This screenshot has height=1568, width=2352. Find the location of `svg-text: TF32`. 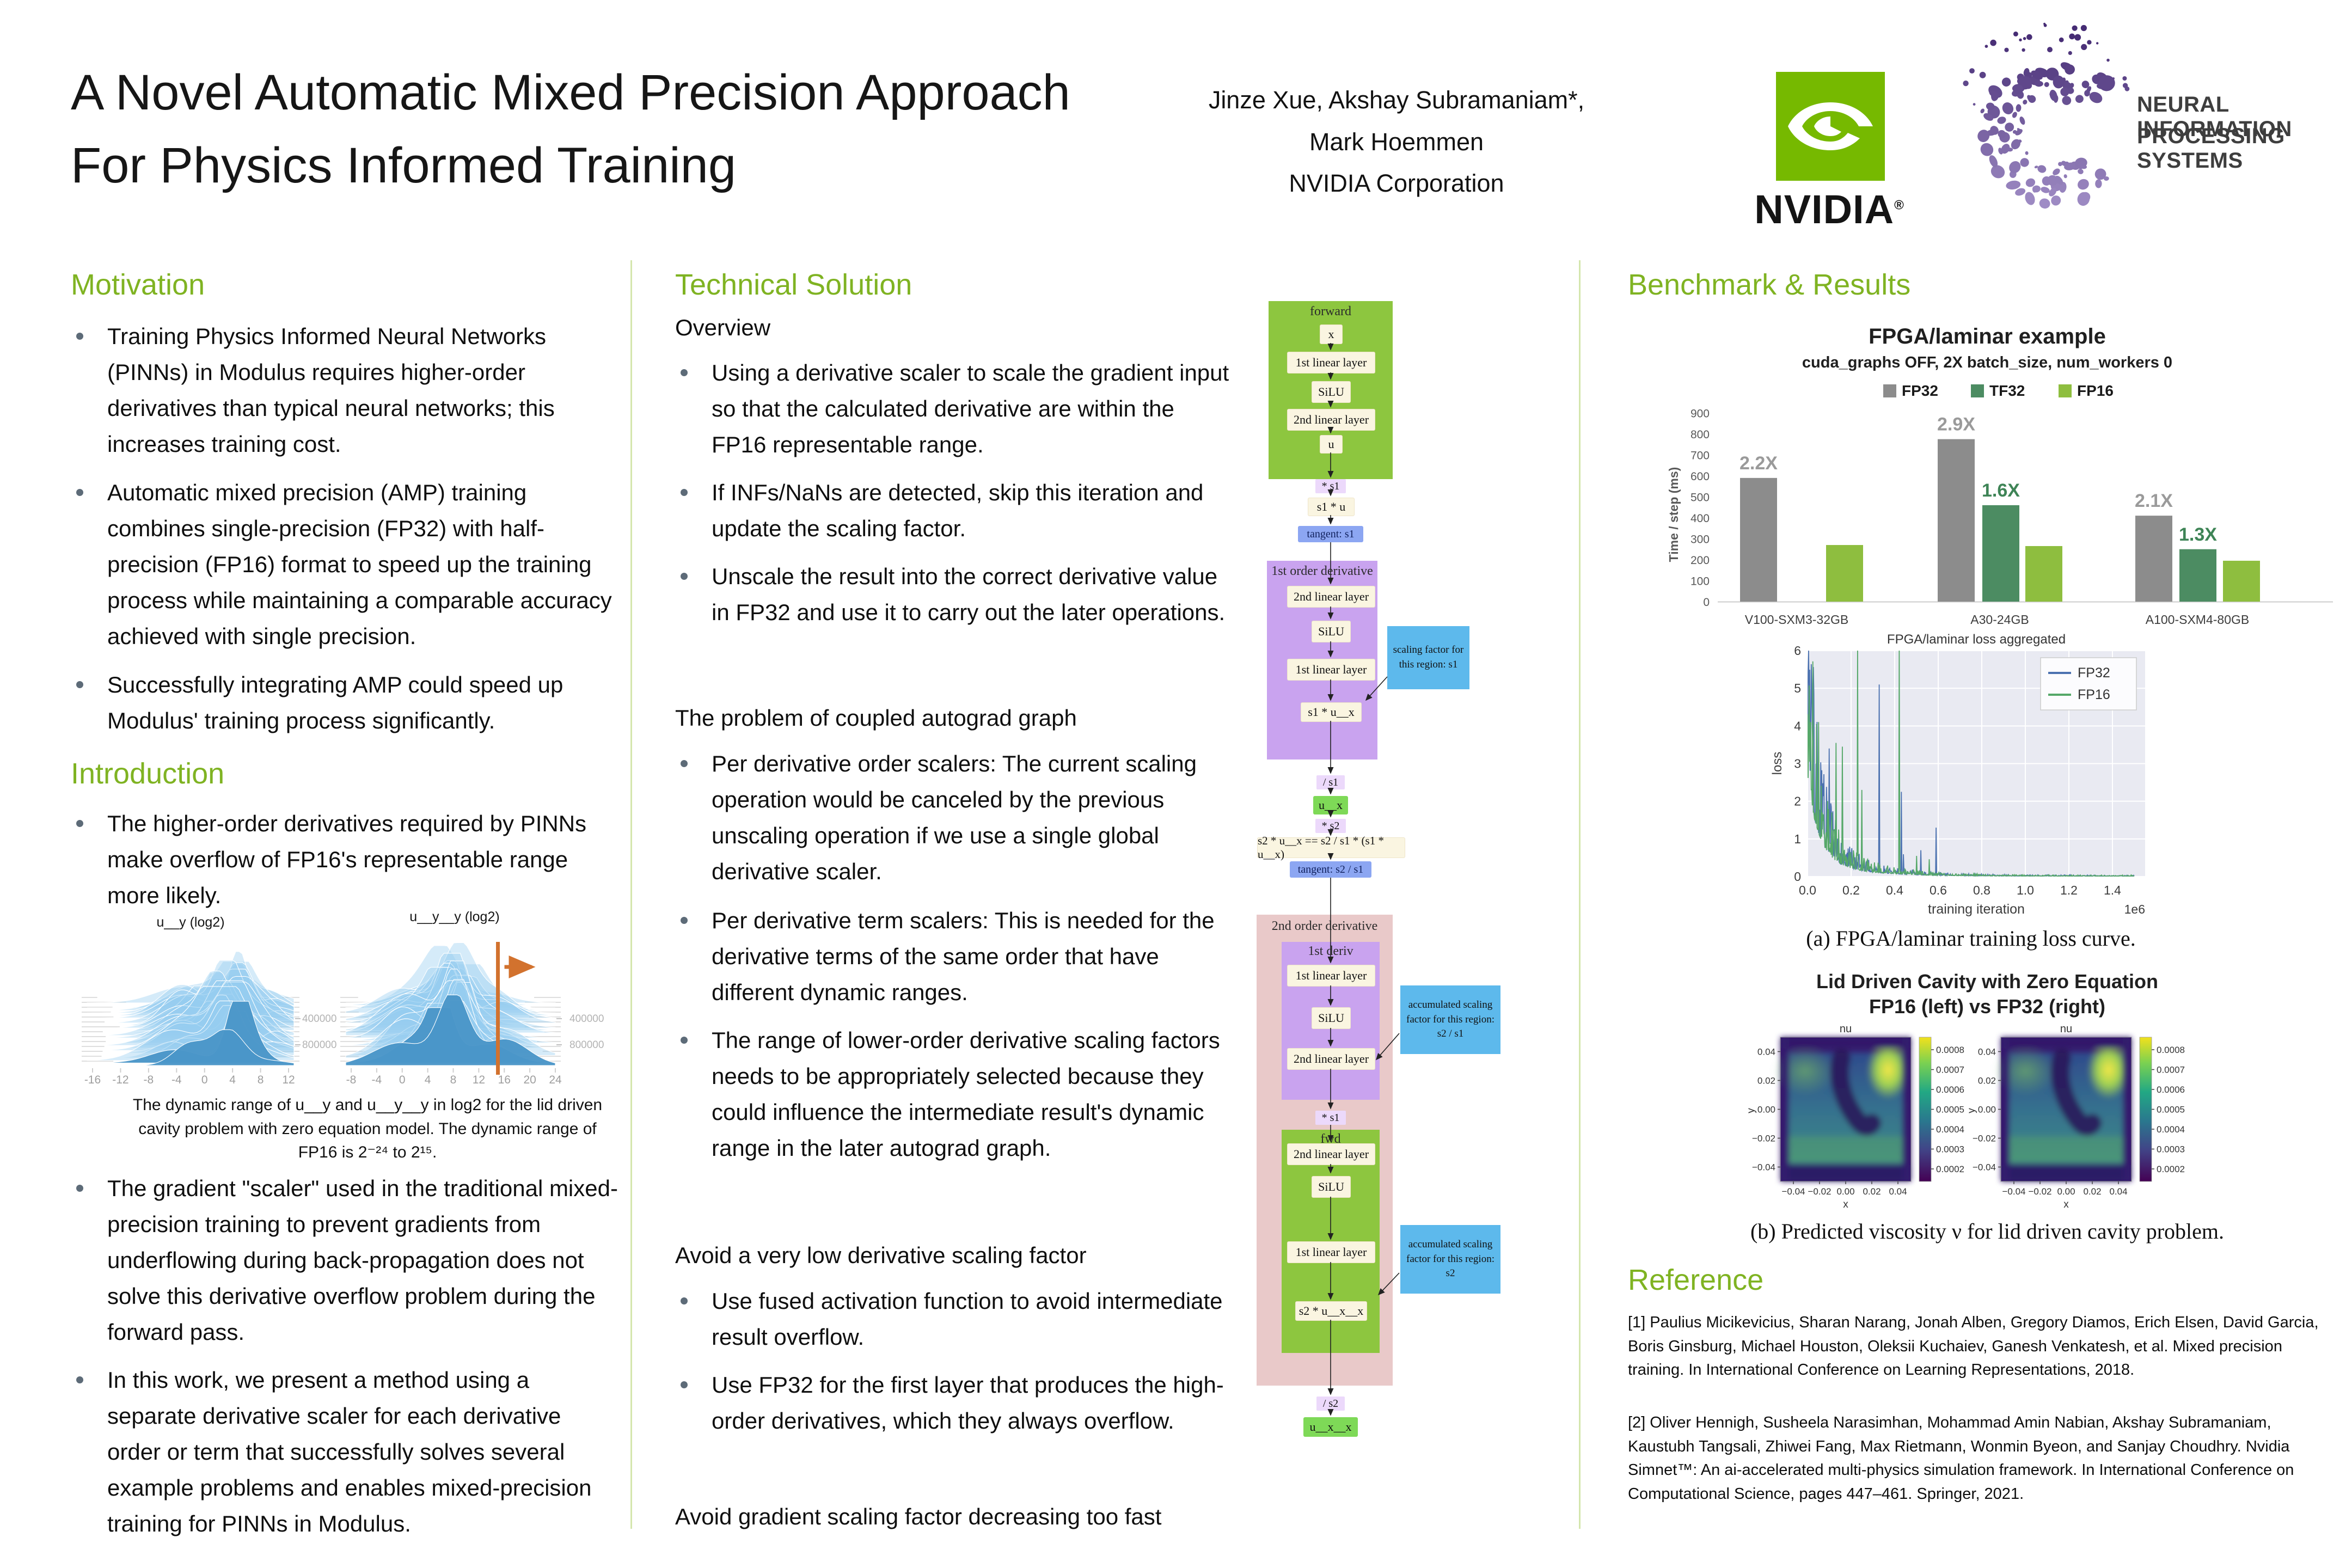

svg-text: TF32 is located at coordinates (2007, 390).